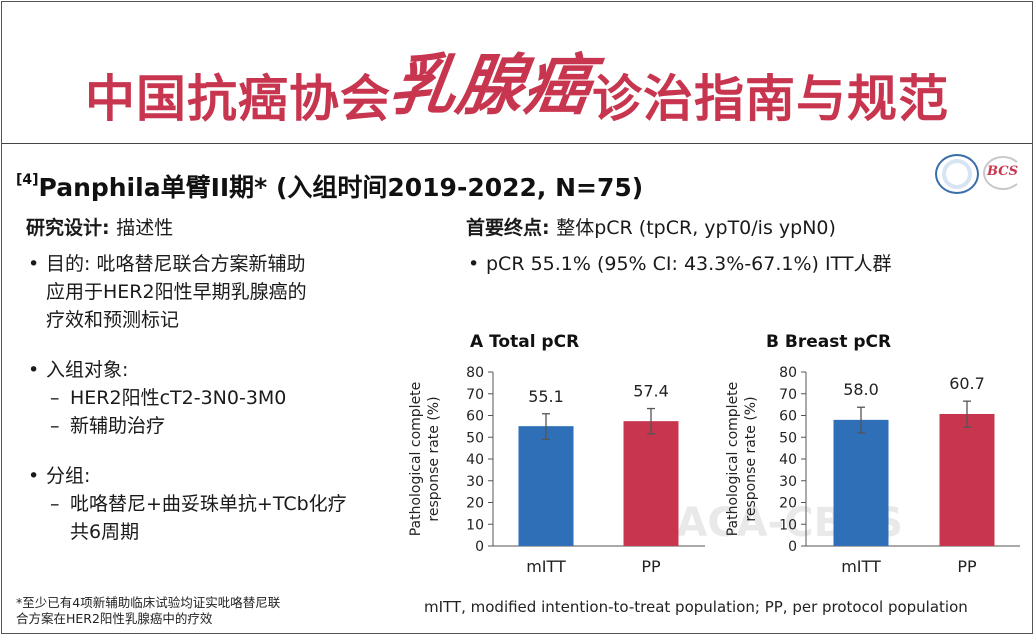 The height and width of the screenshot is (635, 1034). What do you see at coordinates (68, 476) in the screenshot?
I see `bullet-grouping-label: 分组:` at bounding box center [68, 476].